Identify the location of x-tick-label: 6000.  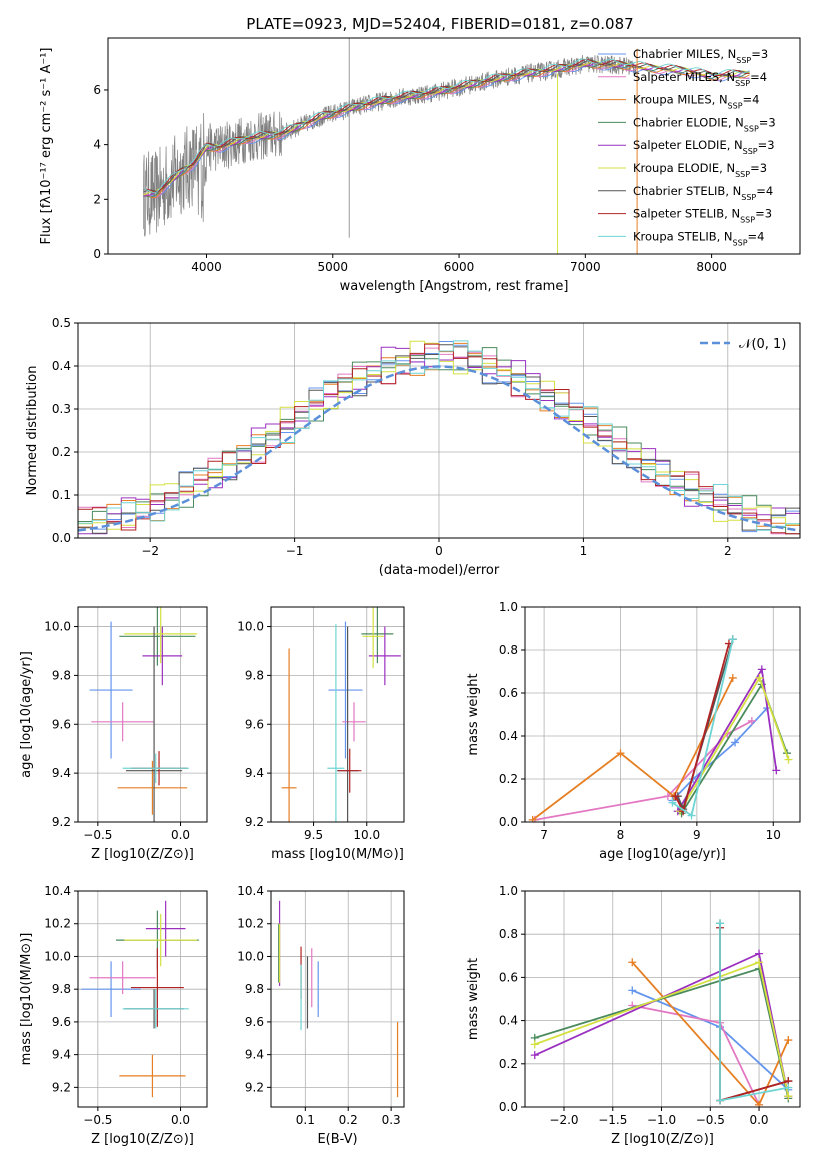
(459, 267).